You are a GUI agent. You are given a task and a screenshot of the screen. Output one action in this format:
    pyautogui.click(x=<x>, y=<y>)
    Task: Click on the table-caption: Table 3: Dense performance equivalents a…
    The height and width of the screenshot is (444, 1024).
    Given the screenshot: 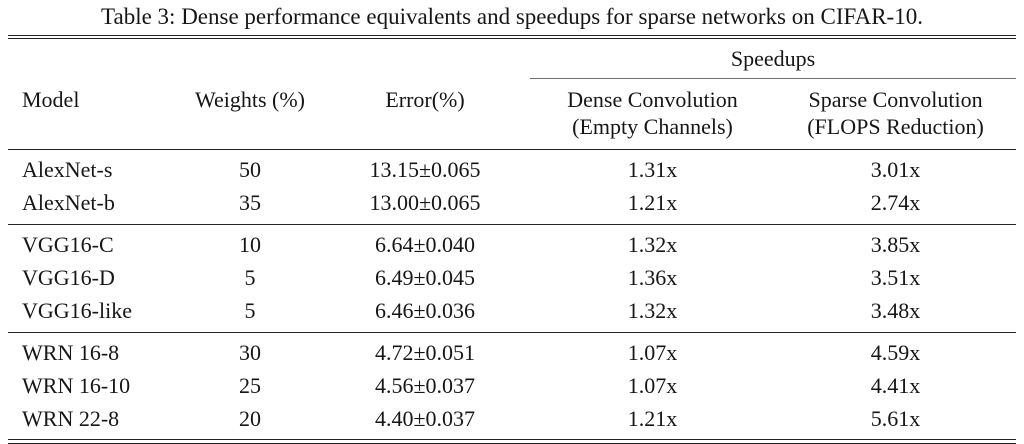 What is the action you would take?
    pyautogui.click(x=512, y=16)
    